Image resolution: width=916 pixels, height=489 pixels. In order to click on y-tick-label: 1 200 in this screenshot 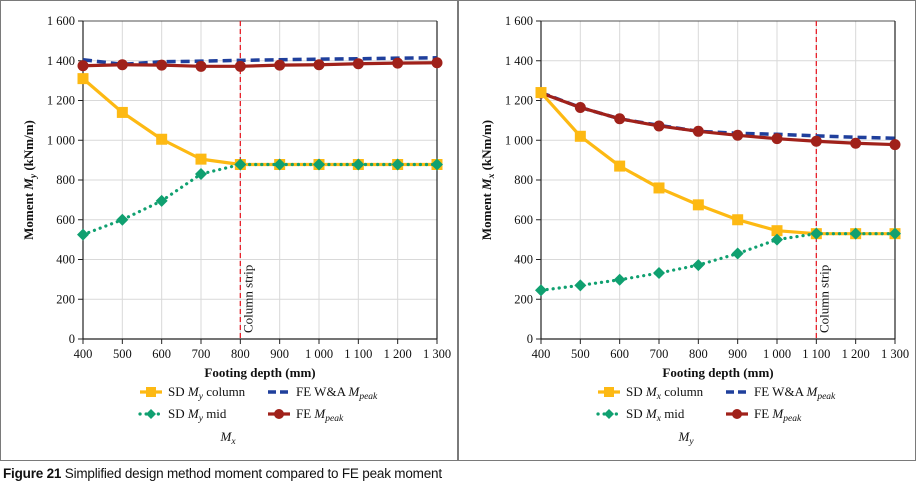, I will do `click(519, 101)`.